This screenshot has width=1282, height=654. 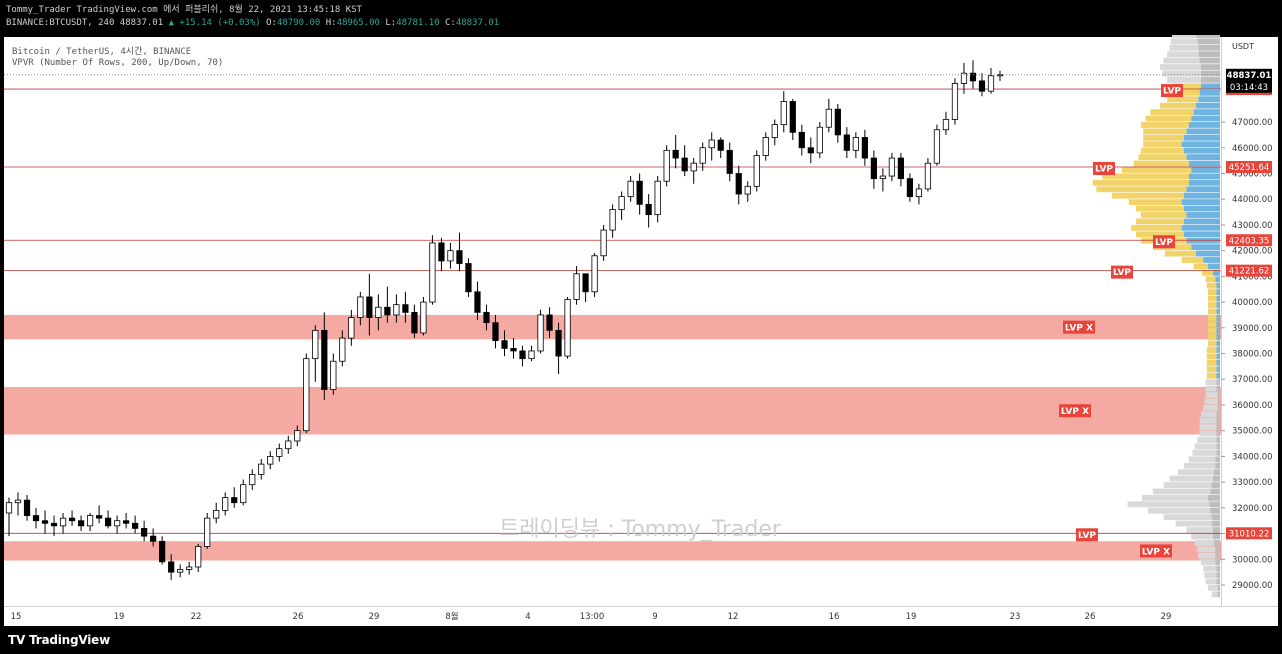 I want to click on y-tick-label: 33000.00, so click(x=1252, y=483).